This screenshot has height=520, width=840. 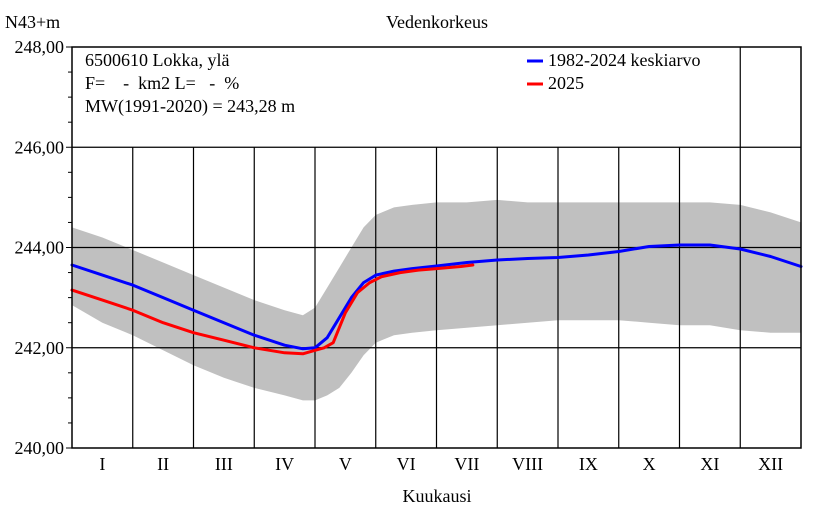 What do you see at coordinates (770, 464) in the screenshot?
I see `month-label: XII` at bounding box center [770, 464].